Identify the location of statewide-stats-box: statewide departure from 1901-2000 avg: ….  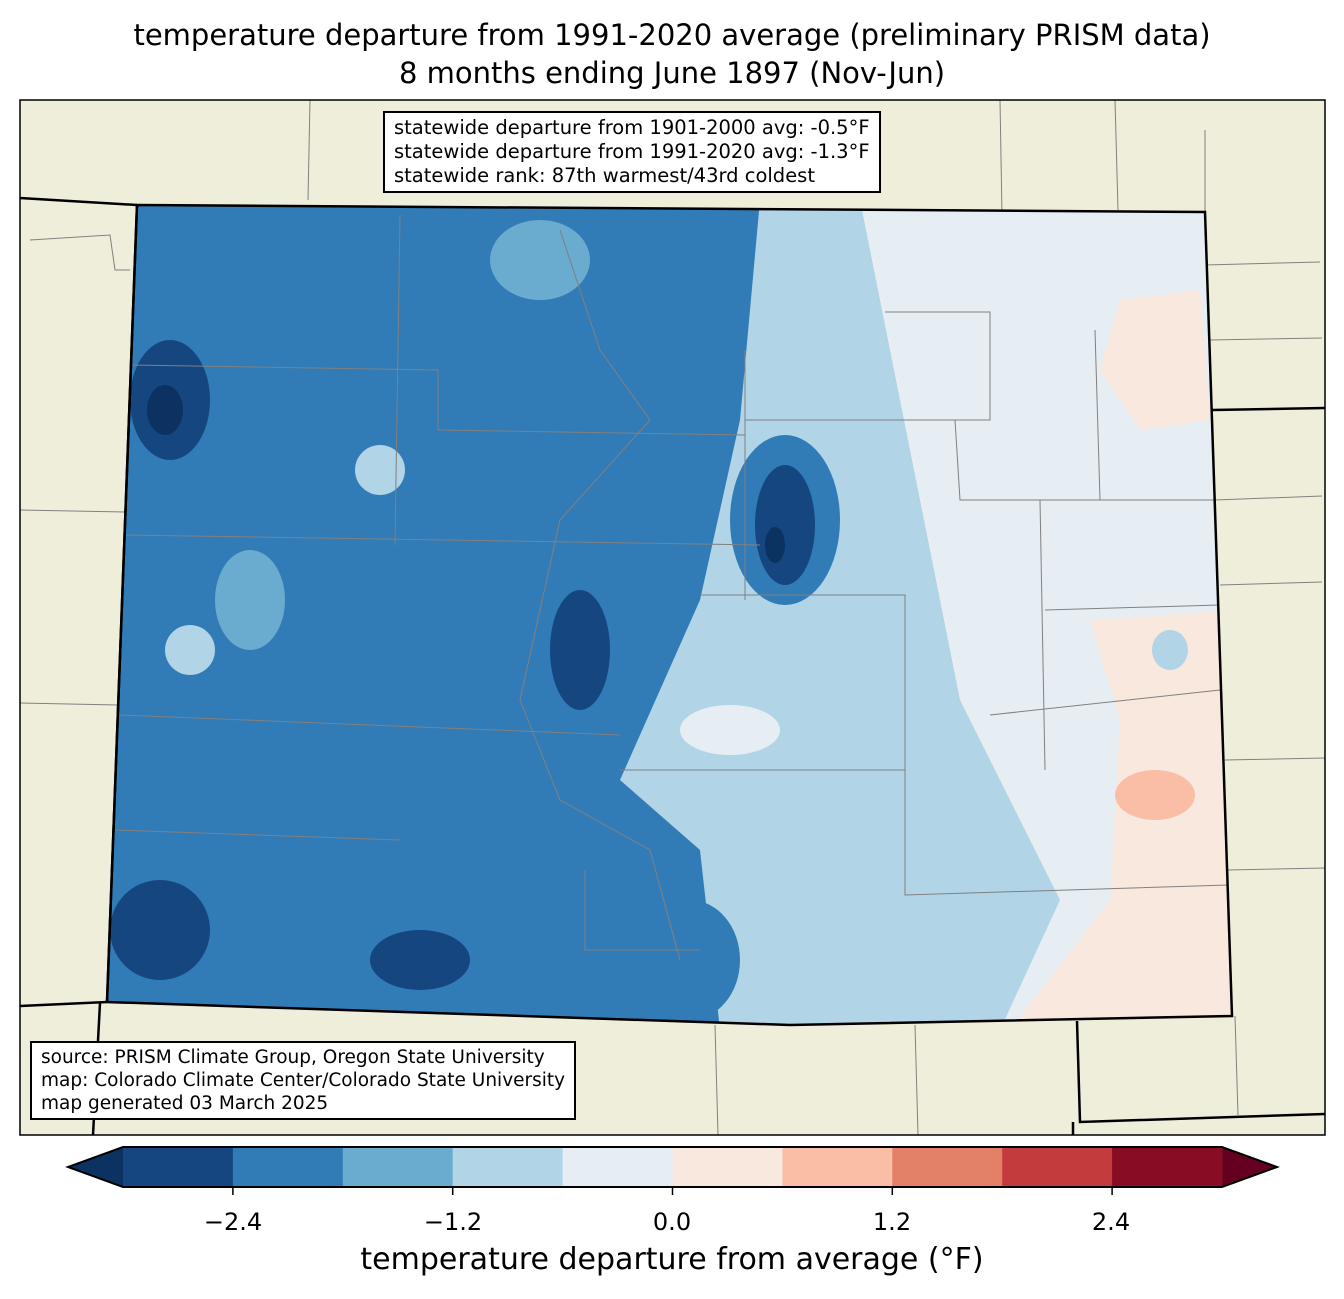
(632, 152).